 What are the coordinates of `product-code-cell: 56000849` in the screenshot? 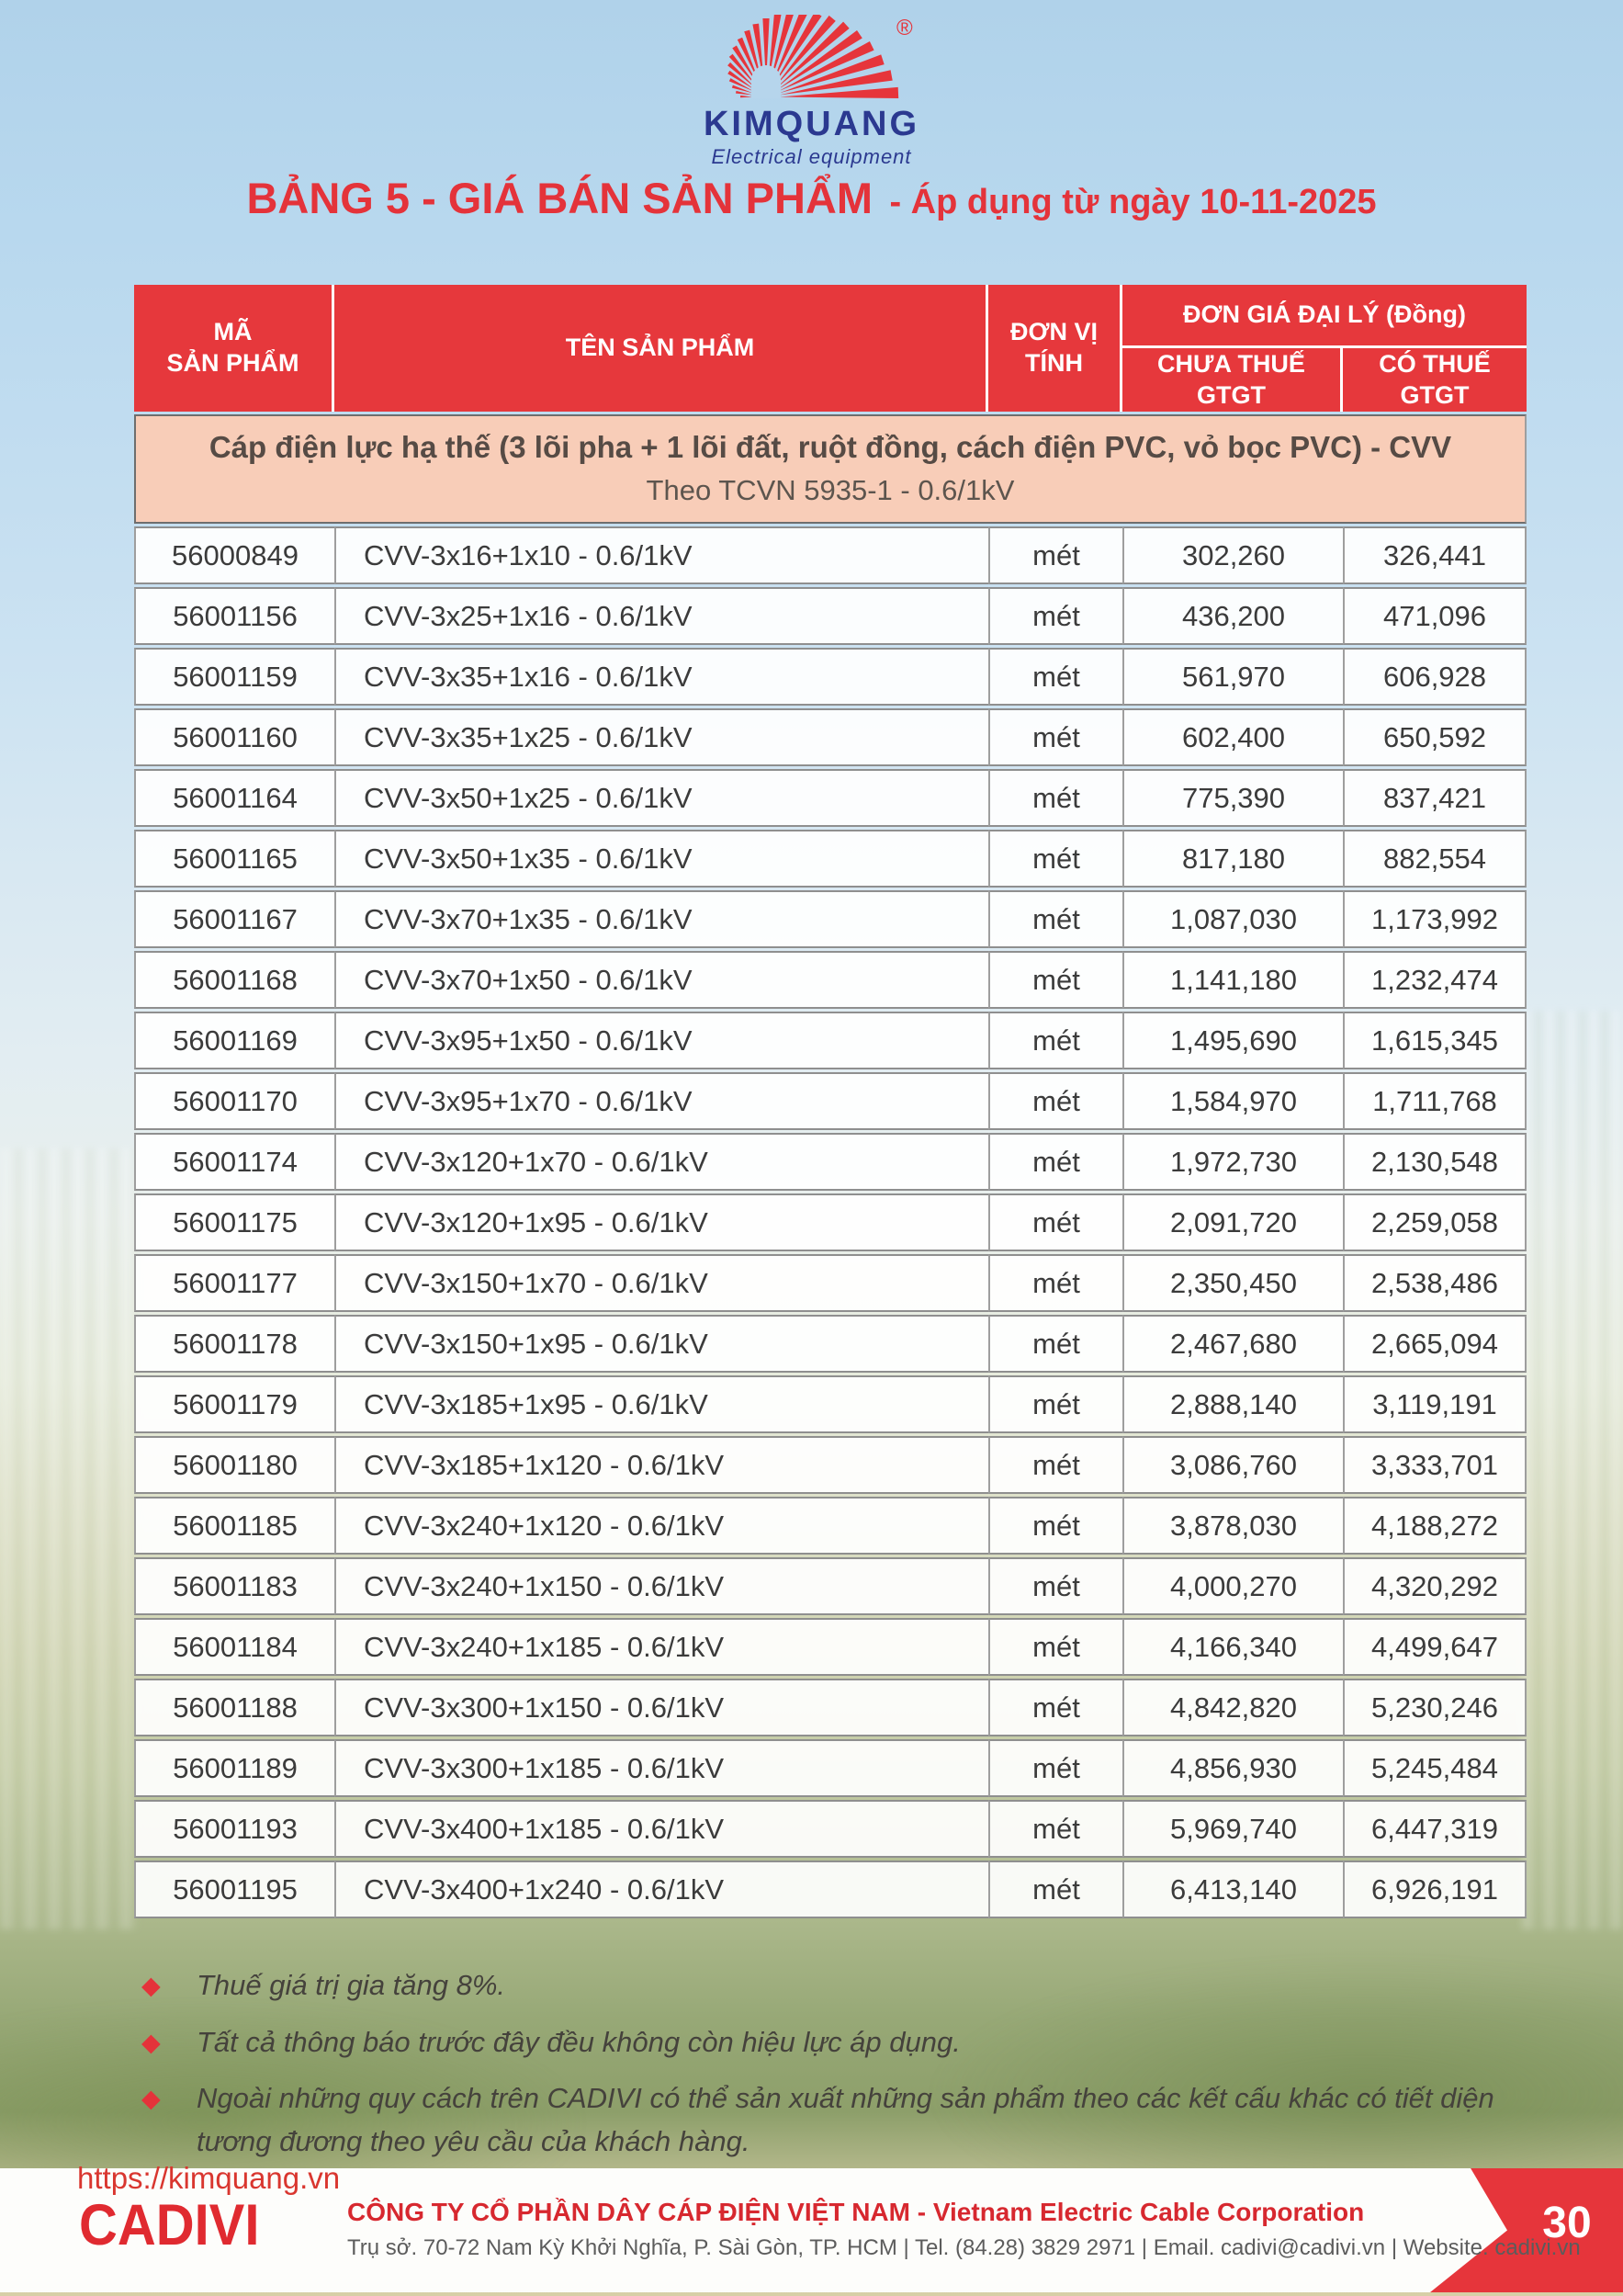 It's located at (234, 555).